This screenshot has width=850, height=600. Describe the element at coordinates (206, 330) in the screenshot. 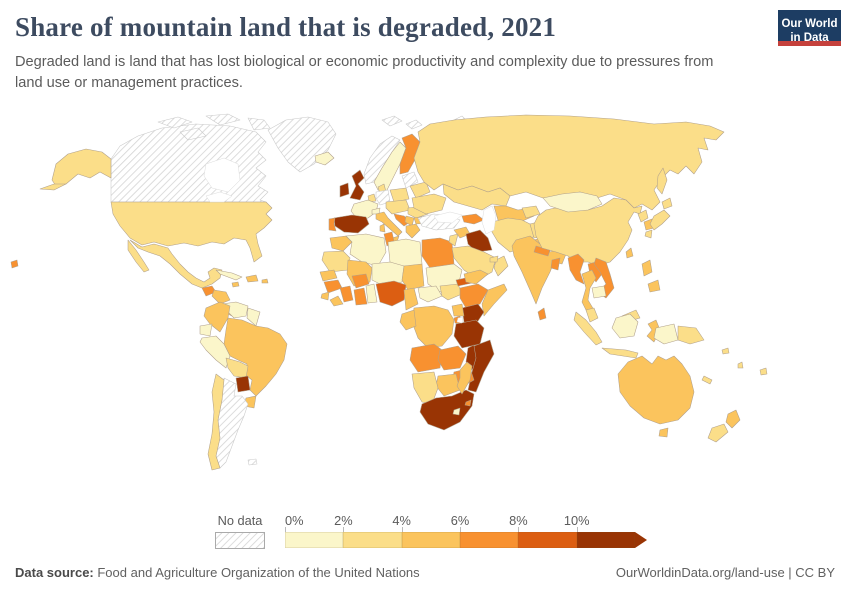

I see `country-ecuador` at that location.